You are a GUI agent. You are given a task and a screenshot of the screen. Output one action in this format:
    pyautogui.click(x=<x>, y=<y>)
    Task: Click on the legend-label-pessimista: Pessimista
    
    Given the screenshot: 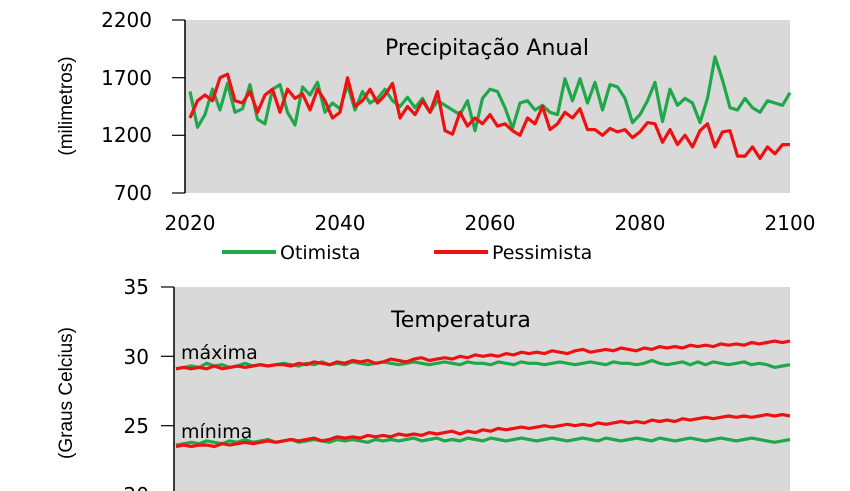 What is the action you would take?
    pyautogui.click(x=542, y=253)
    